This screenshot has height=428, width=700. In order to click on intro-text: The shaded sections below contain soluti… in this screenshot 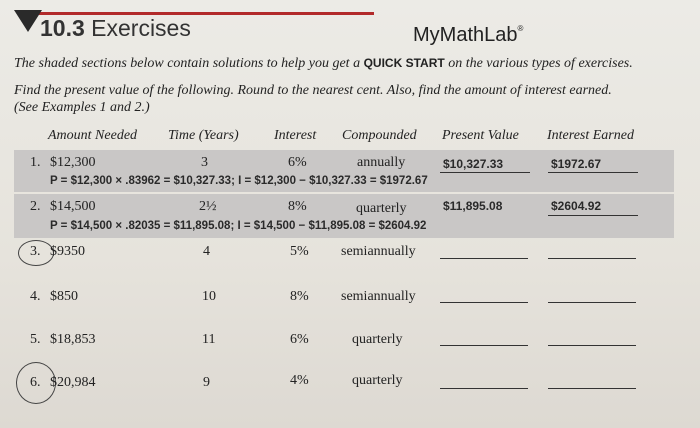, I will do `click(323, 63)`.